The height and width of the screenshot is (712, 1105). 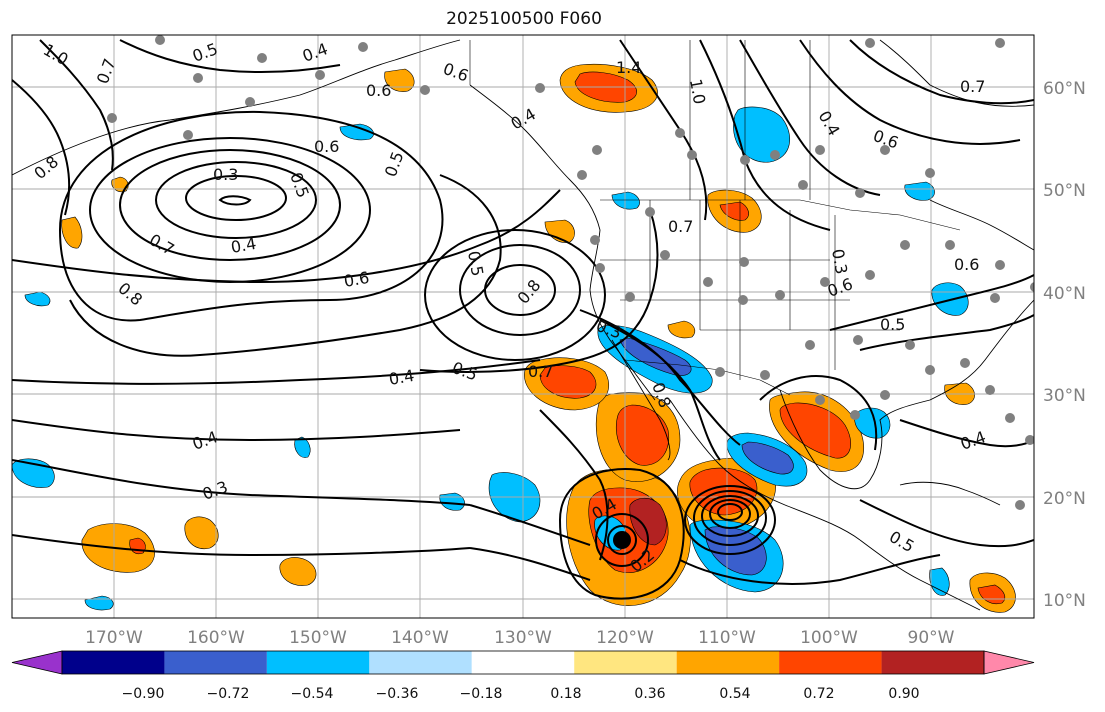 What do you see at coordinates (648, 521) in the screenshot?
I see `shade-warm-tropical-max` at bounding box center [648, 521].